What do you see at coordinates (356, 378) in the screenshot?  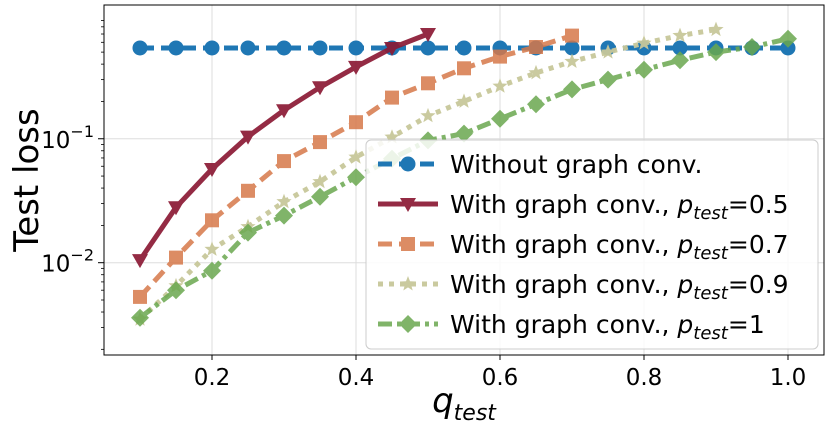 I see `x-tick-label: 0.4` at bounding box center [356, 378].